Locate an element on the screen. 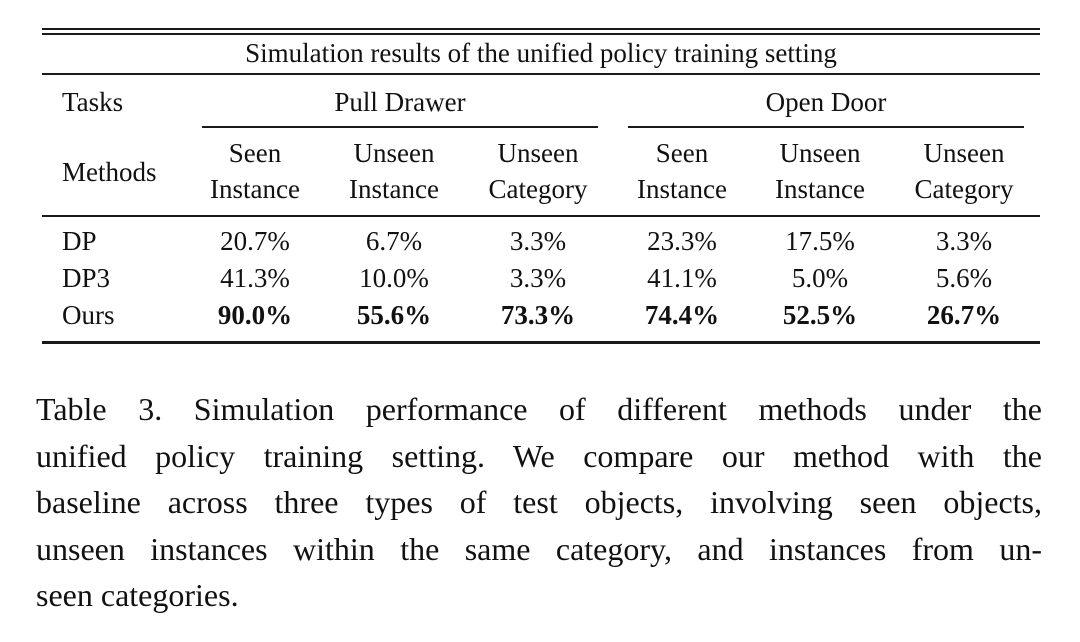 Image resolution: width=1080 pixels, height=642 pixels. table-header-rule is located at coordinates (541, 216).